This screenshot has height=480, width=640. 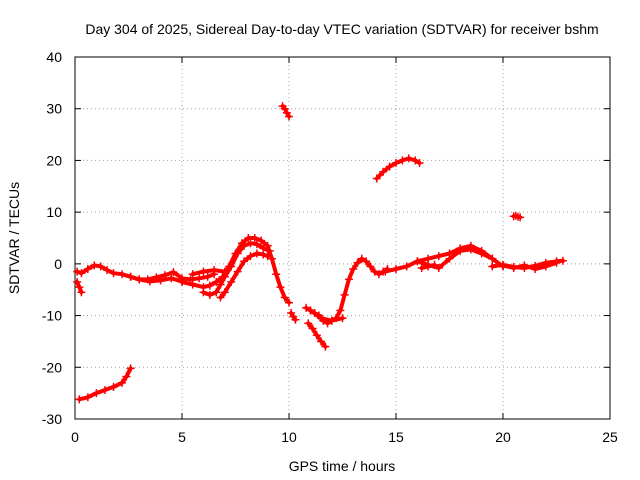 I want to click on series-arc-j, so click(x=293, y=316).